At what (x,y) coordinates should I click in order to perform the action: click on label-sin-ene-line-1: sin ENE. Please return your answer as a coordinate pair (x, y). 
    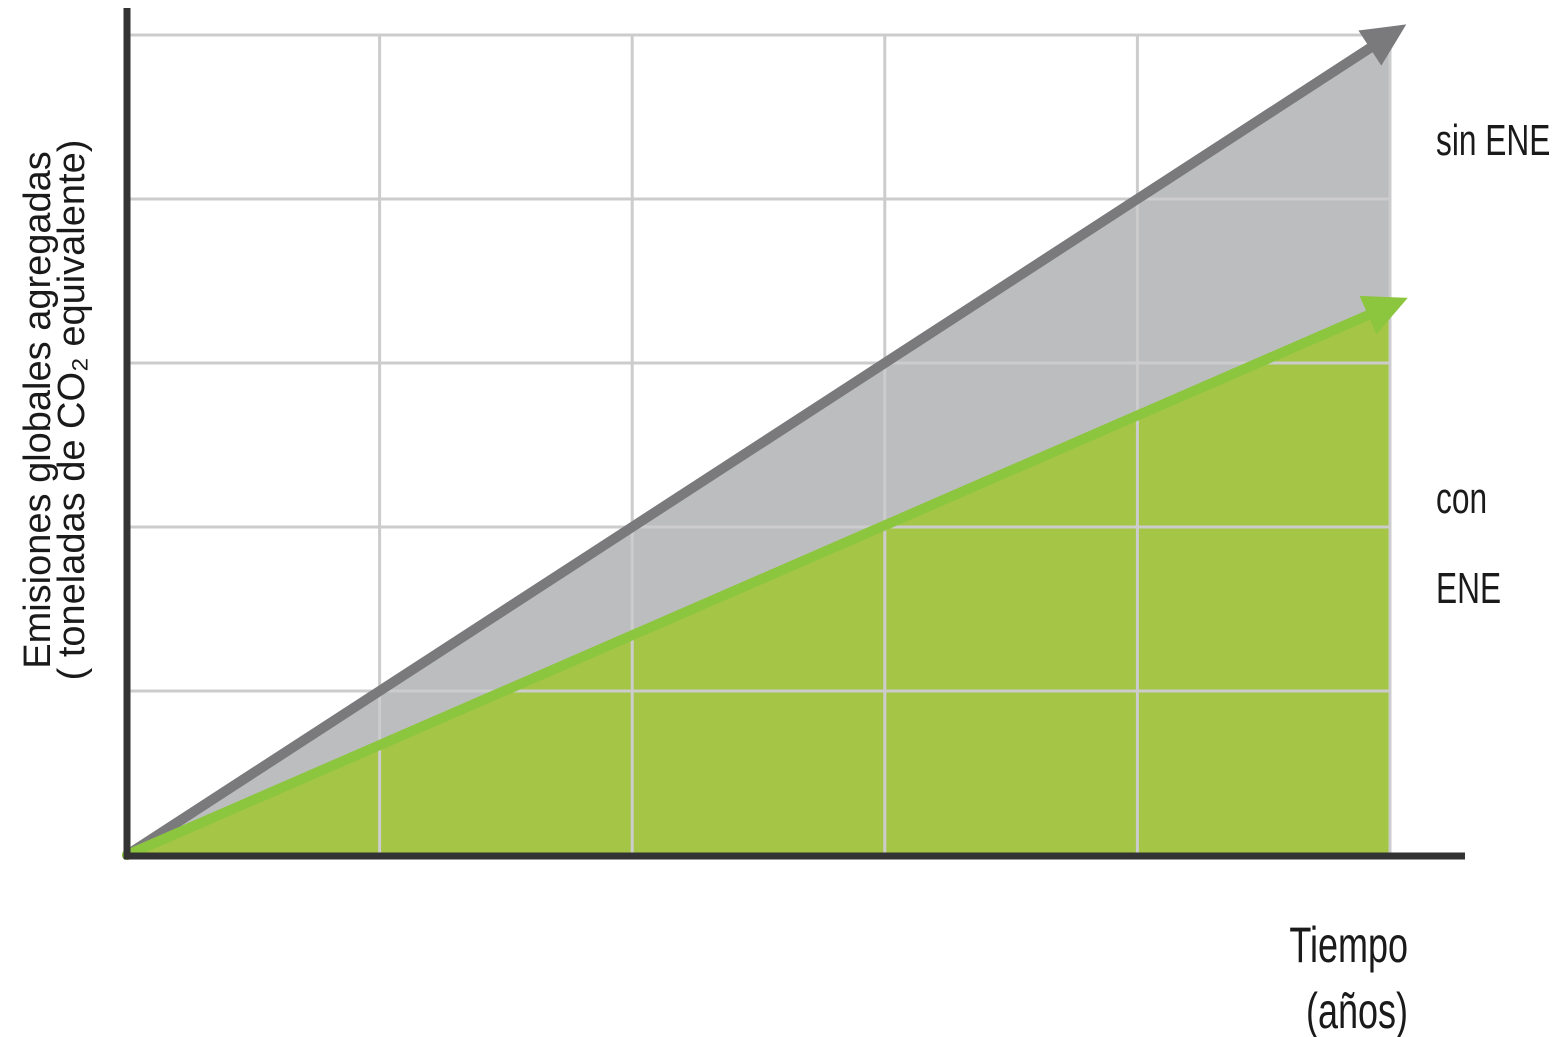
    Looking at the image, I should click on (1493, 140).